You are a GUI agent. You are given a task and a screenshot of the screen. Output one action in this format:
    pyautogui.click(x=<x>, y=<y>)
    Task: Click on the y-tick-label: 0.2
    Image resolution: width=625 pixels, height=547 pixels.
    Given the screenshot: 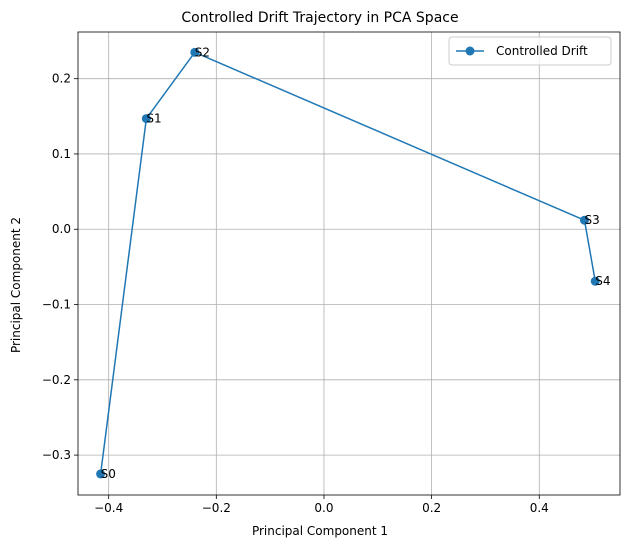 What is the action you would take?
    pyautogui.click(x=61, y=79)
    